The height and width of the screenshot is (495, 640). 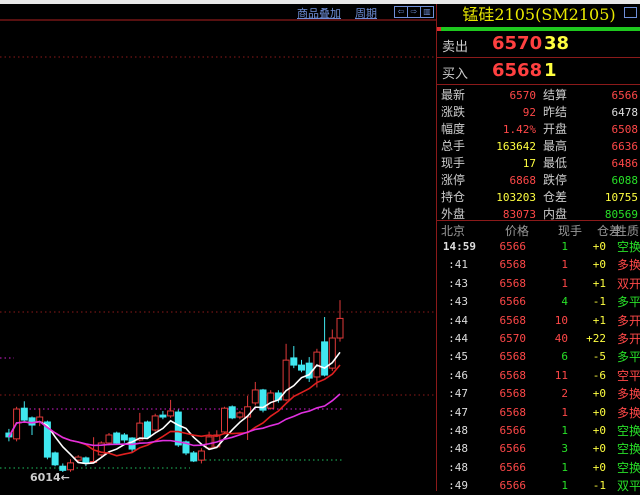 I want to click on bid-label: 买入, so click(x=455, y=74).